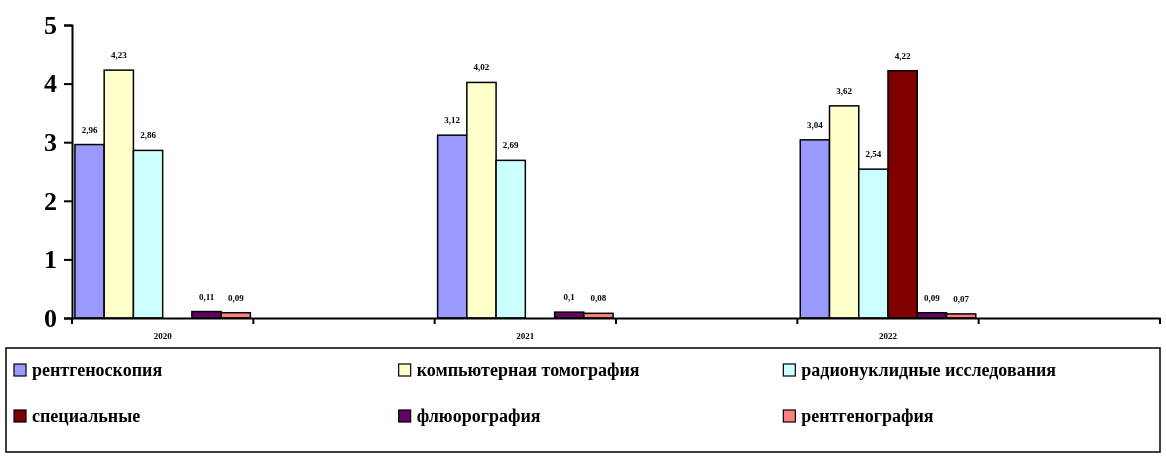  Describe the element at coordinates (478, 416) in the screenshot. I see `legend-label: флюорография` at that location.